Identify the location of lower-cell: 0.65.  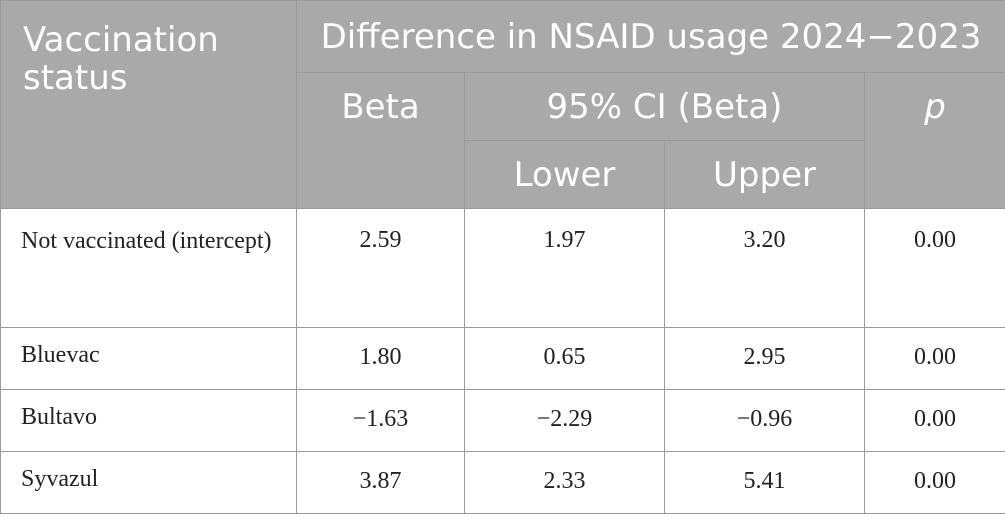
(564, 358).